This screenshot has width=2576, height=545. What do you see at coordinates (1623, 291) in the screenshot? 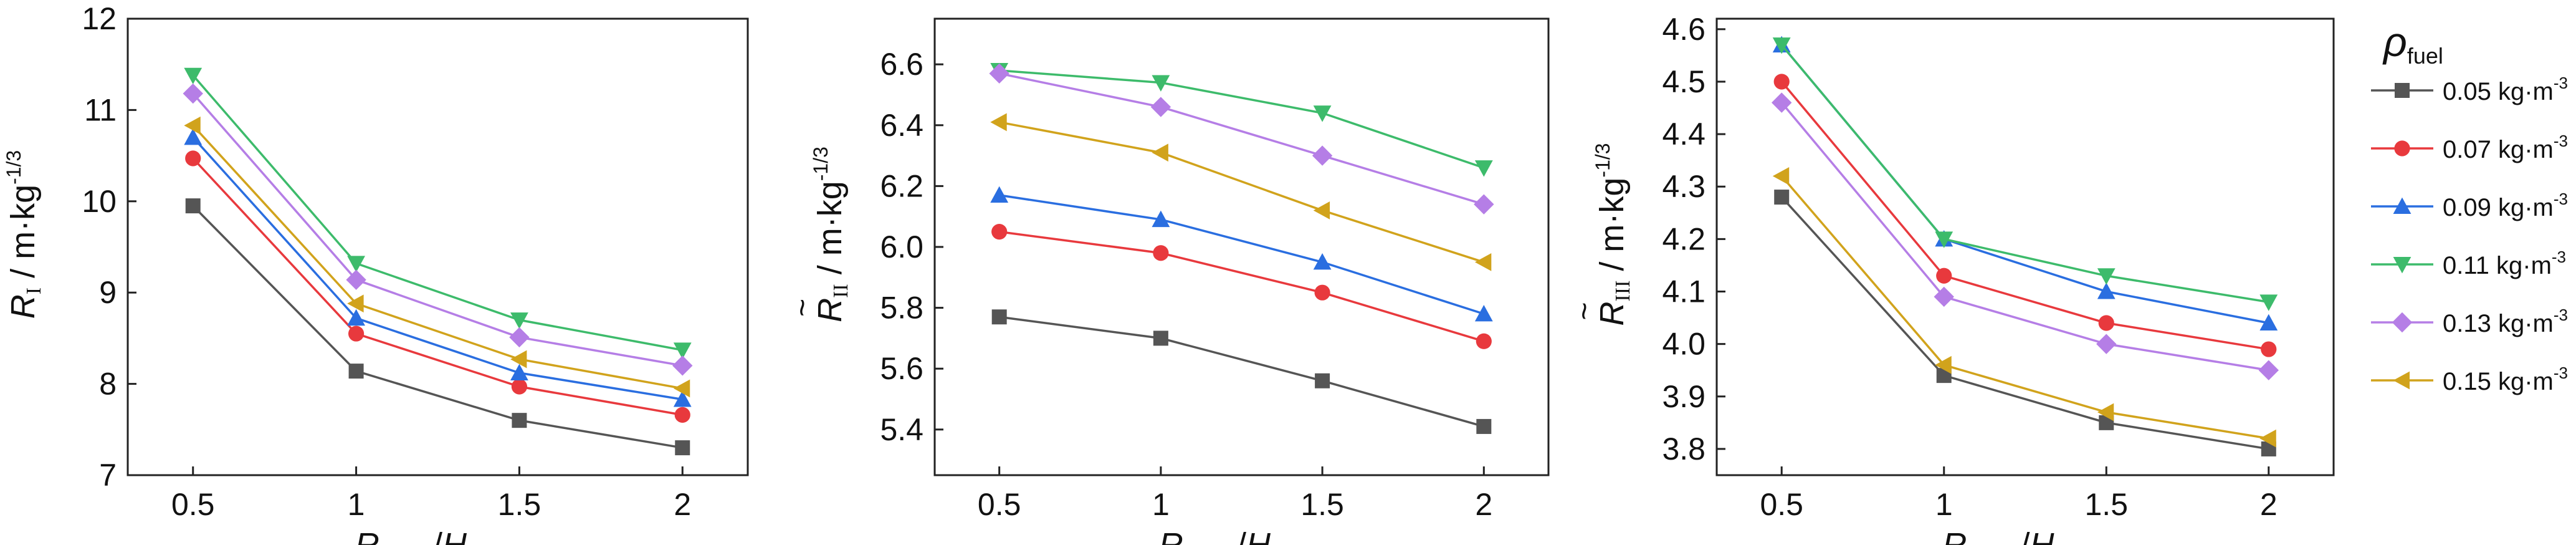
I see `y-label-sub: III` at bounding box center [1623, 291].